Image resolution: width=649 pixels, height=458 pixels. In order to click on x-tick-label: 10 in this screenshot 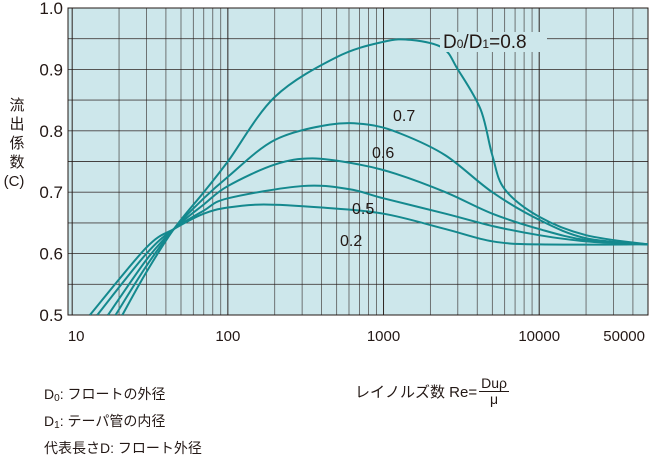, I will do `click(76, 336)`.